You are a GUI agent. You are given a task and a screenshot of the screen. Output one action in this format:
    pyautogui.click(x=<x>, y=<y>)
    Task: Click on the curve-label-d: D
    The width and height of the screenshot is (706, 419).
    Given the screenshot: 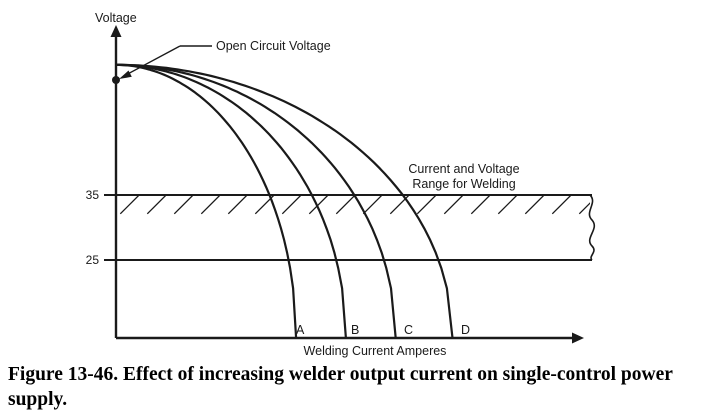 What is the action you would take?
    pyautogui.click(x=465, y=330)
    